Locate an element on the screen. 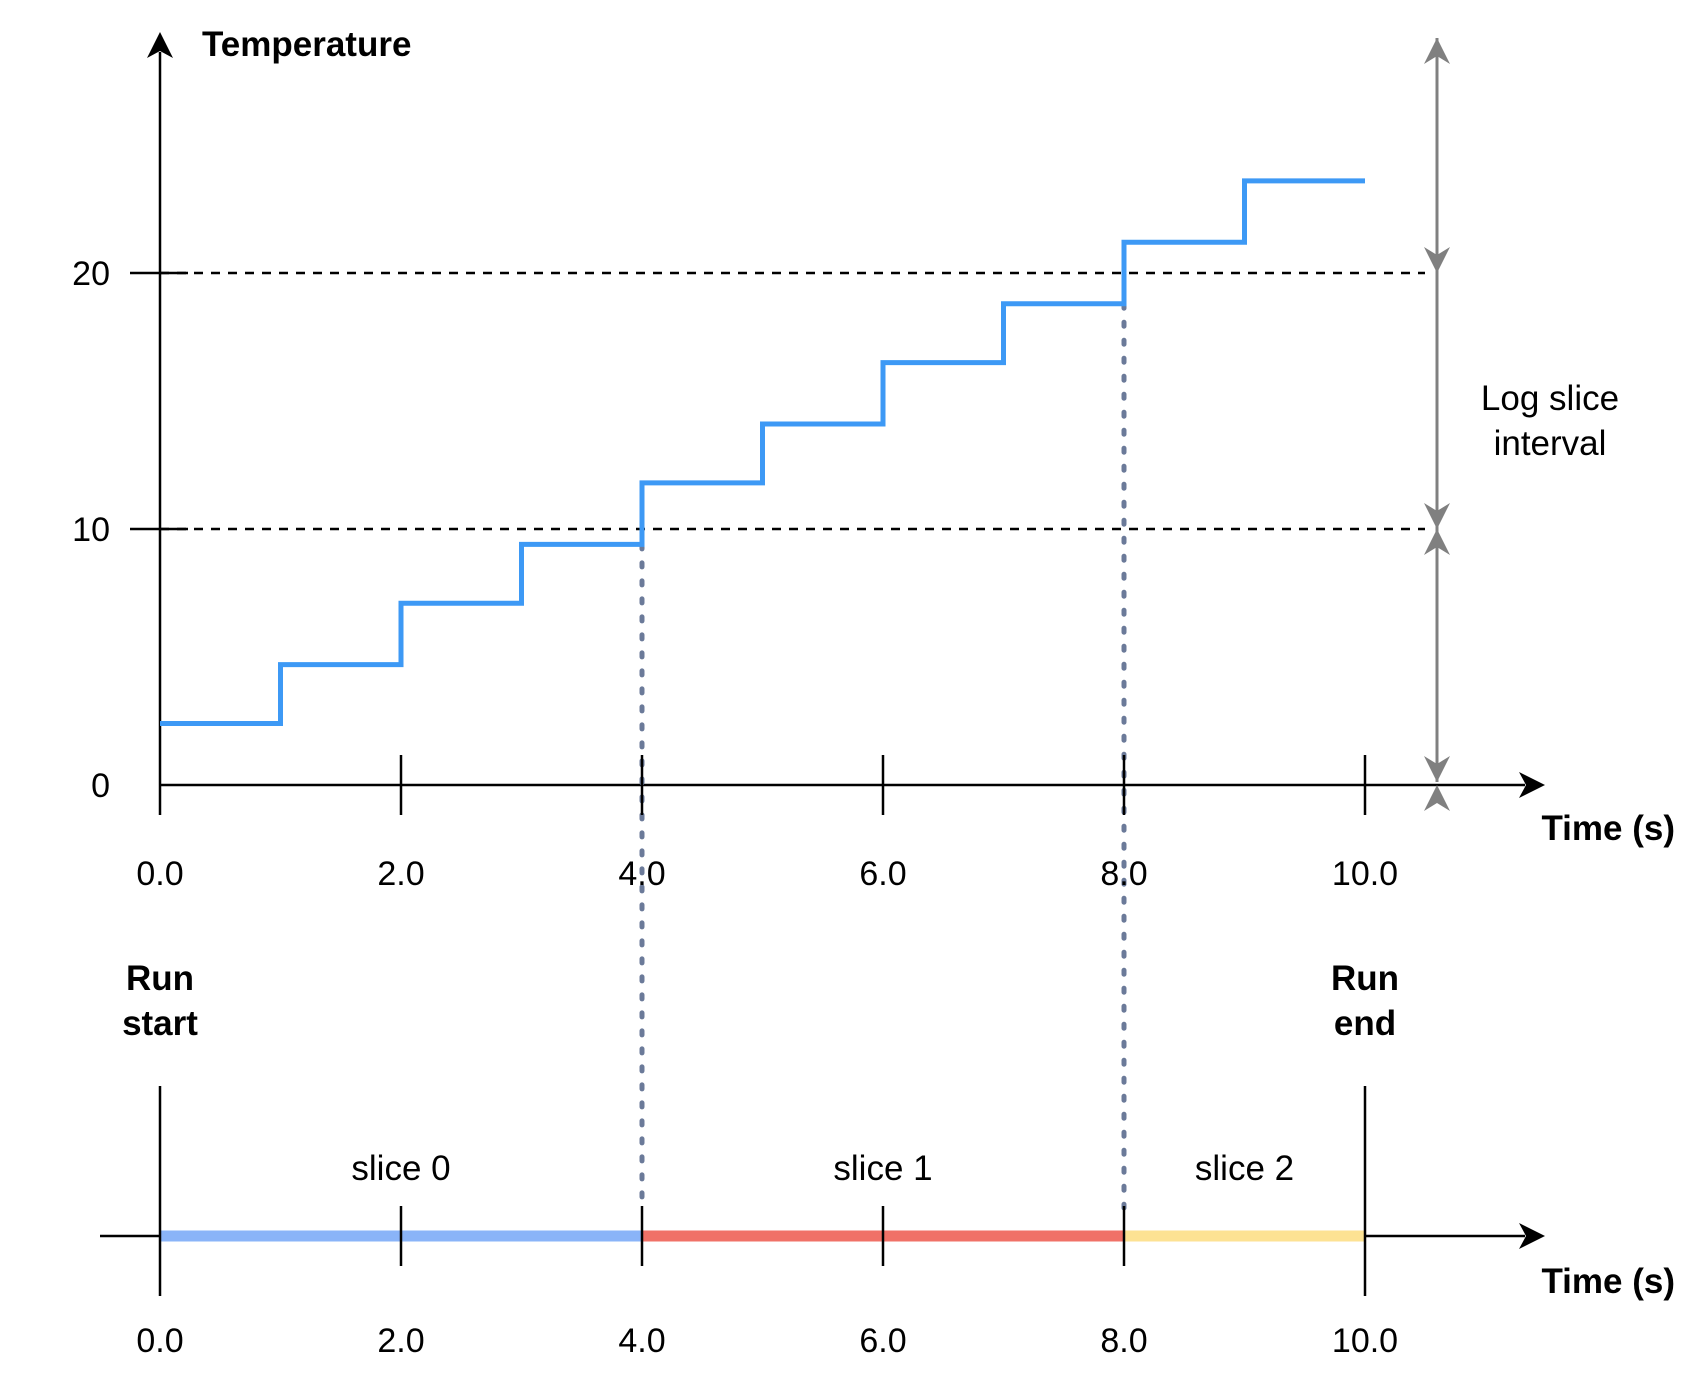 The width and height of the screenshot is (1689, 1380). slice-label-2: slice 2 is located at coordinates (1244, 1168).